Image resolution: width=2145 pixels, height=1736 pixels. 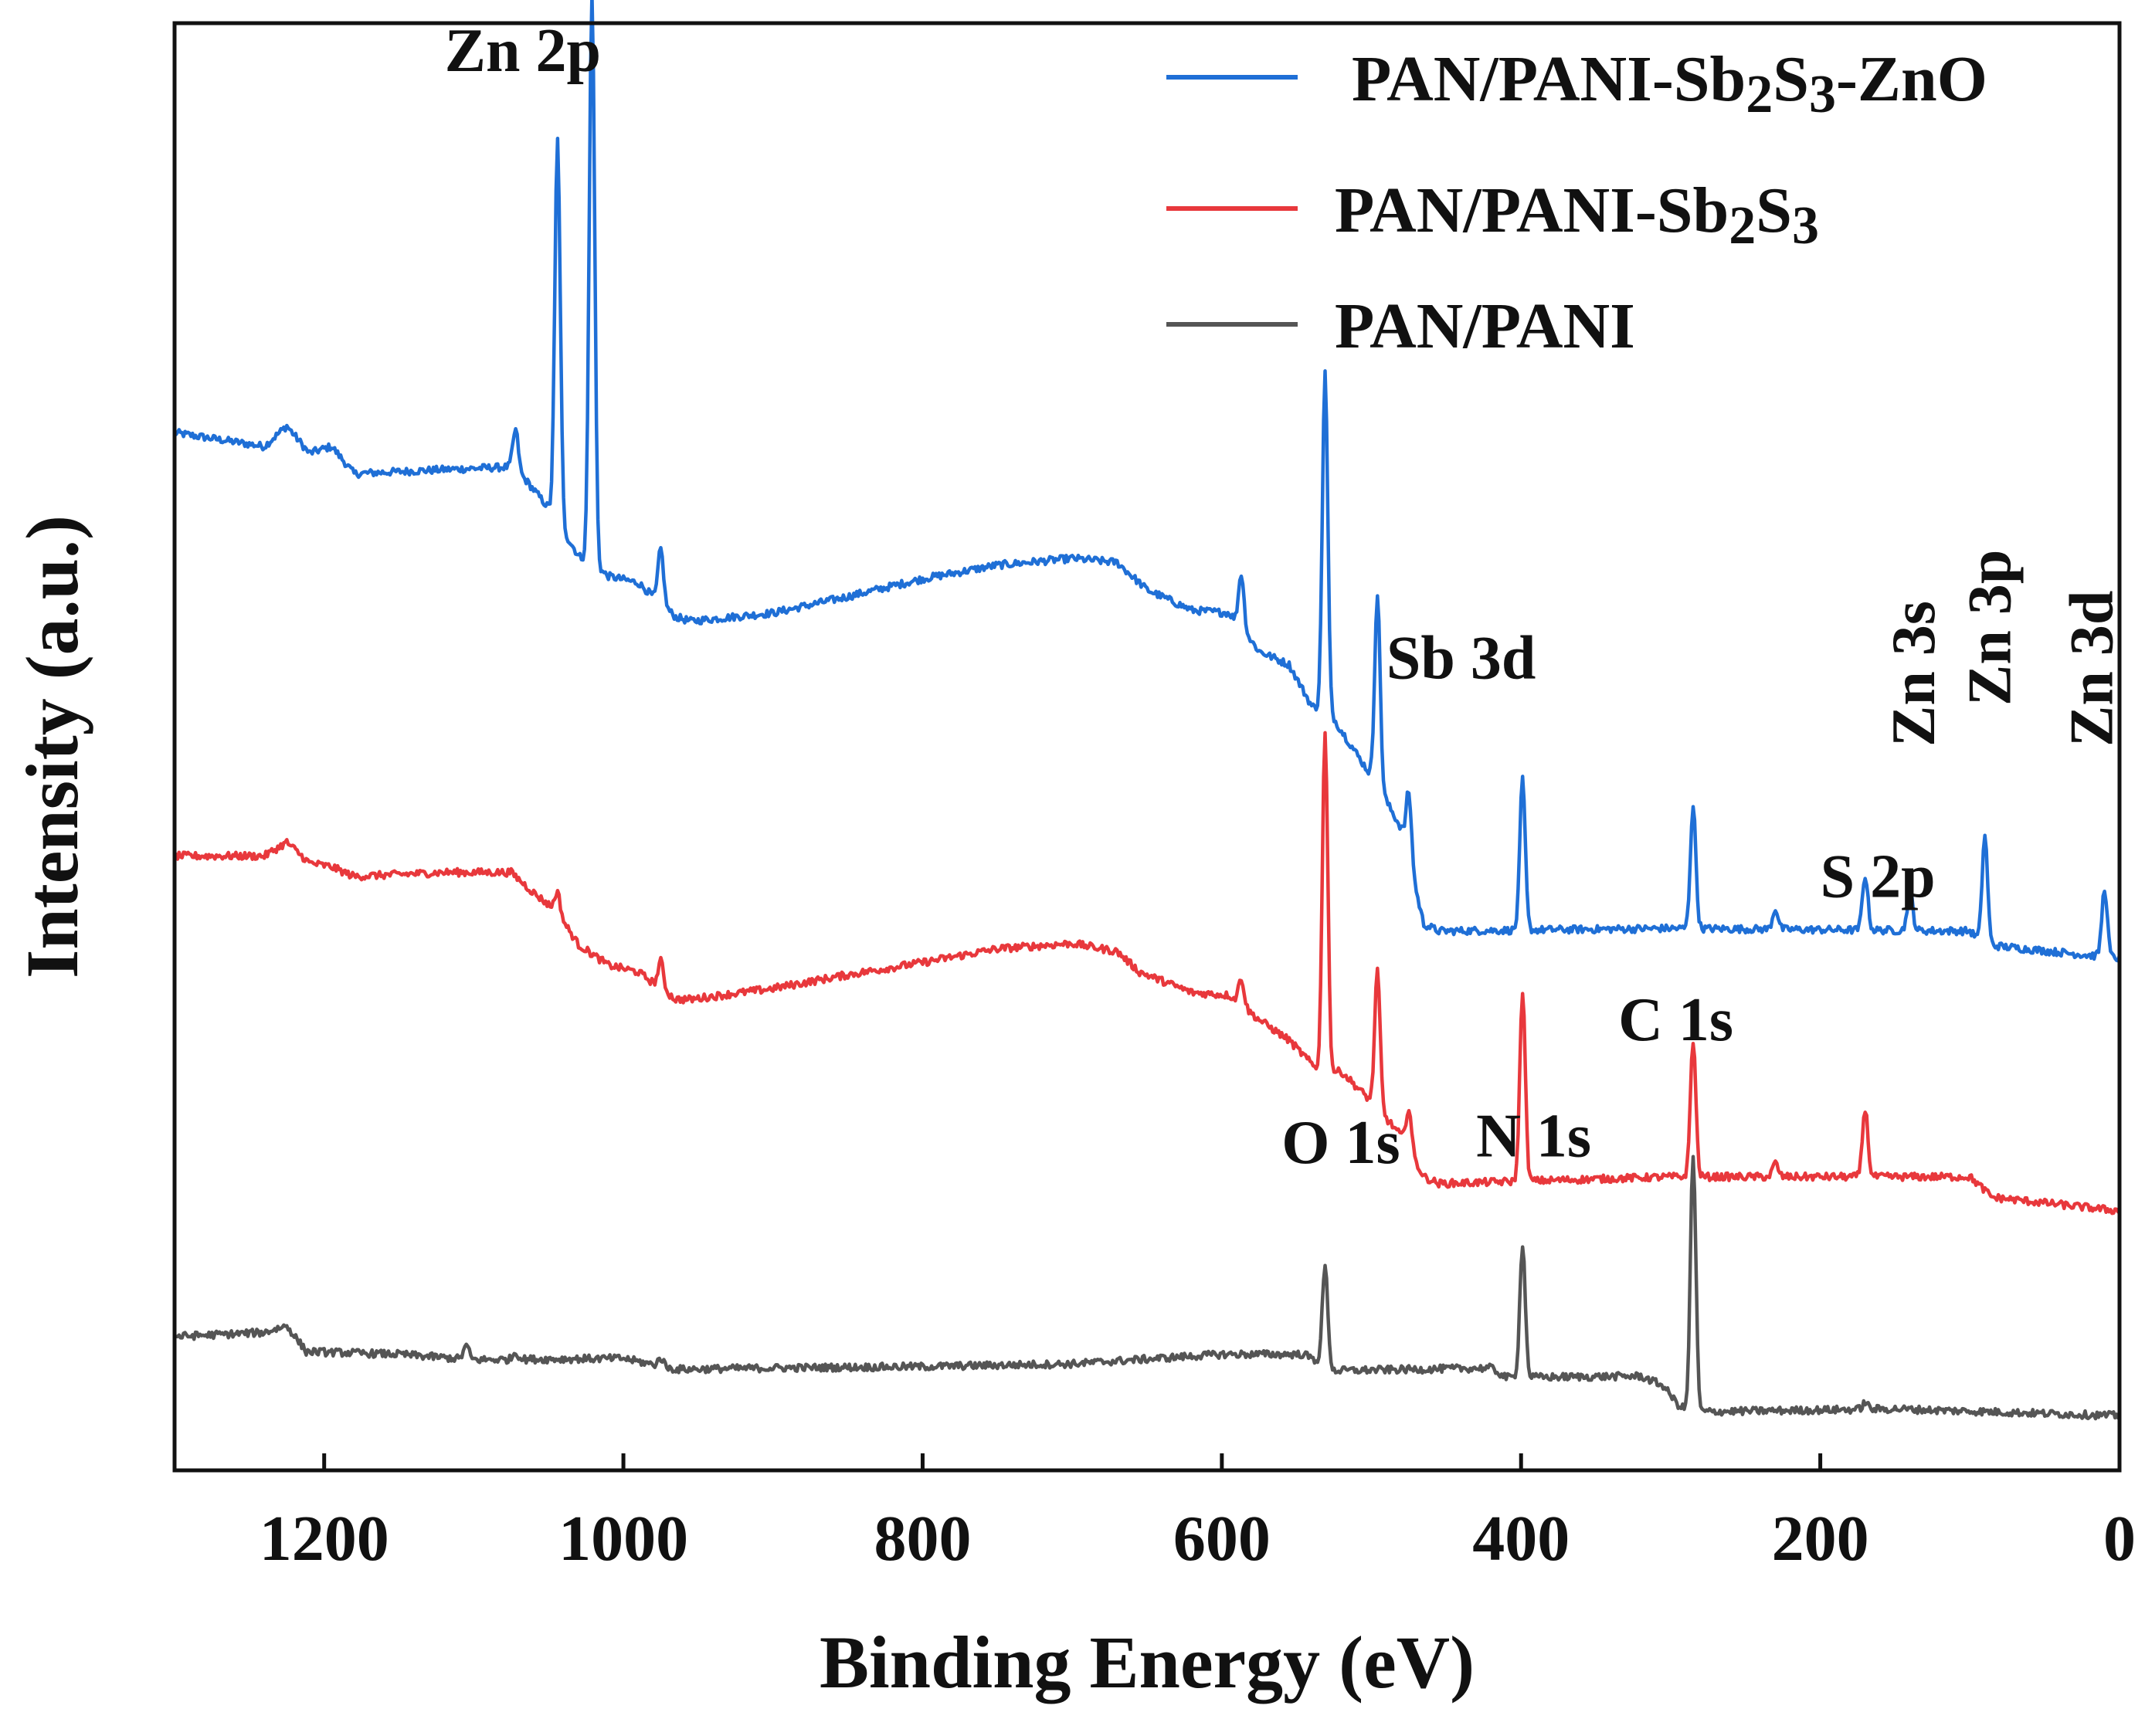 What do you see at coordinates (52, 746) in the screenshot?
I see `y-axis-title: Intensity (a.u.)` at bounding box center [52, 746].